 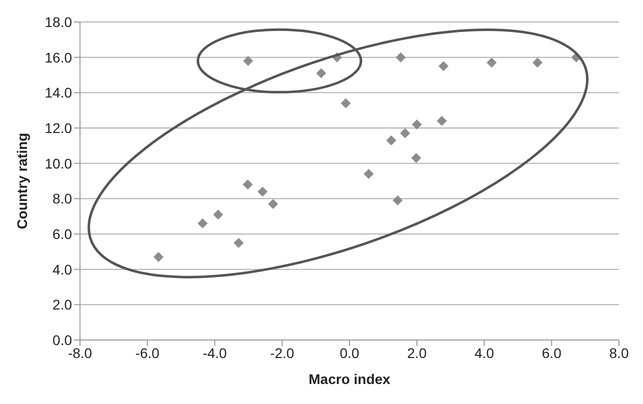 What do you see at coordinates (215, 352) in the screenshot?
I see `x-tick-label: -4.0` at bounding box center [215, 352].